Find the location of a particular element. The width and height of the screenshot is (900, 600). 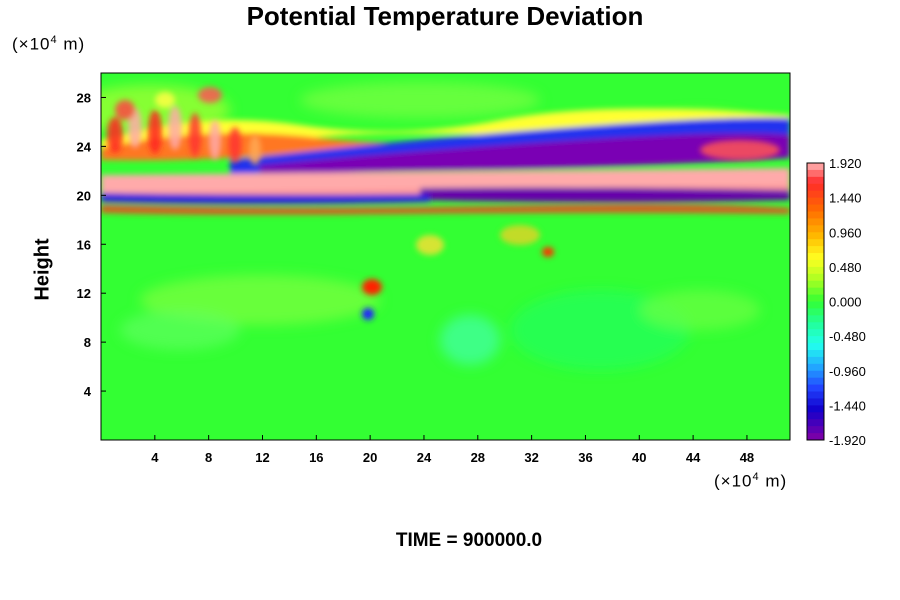

y-tick-label: 12 is located at coordinates (84, 293).